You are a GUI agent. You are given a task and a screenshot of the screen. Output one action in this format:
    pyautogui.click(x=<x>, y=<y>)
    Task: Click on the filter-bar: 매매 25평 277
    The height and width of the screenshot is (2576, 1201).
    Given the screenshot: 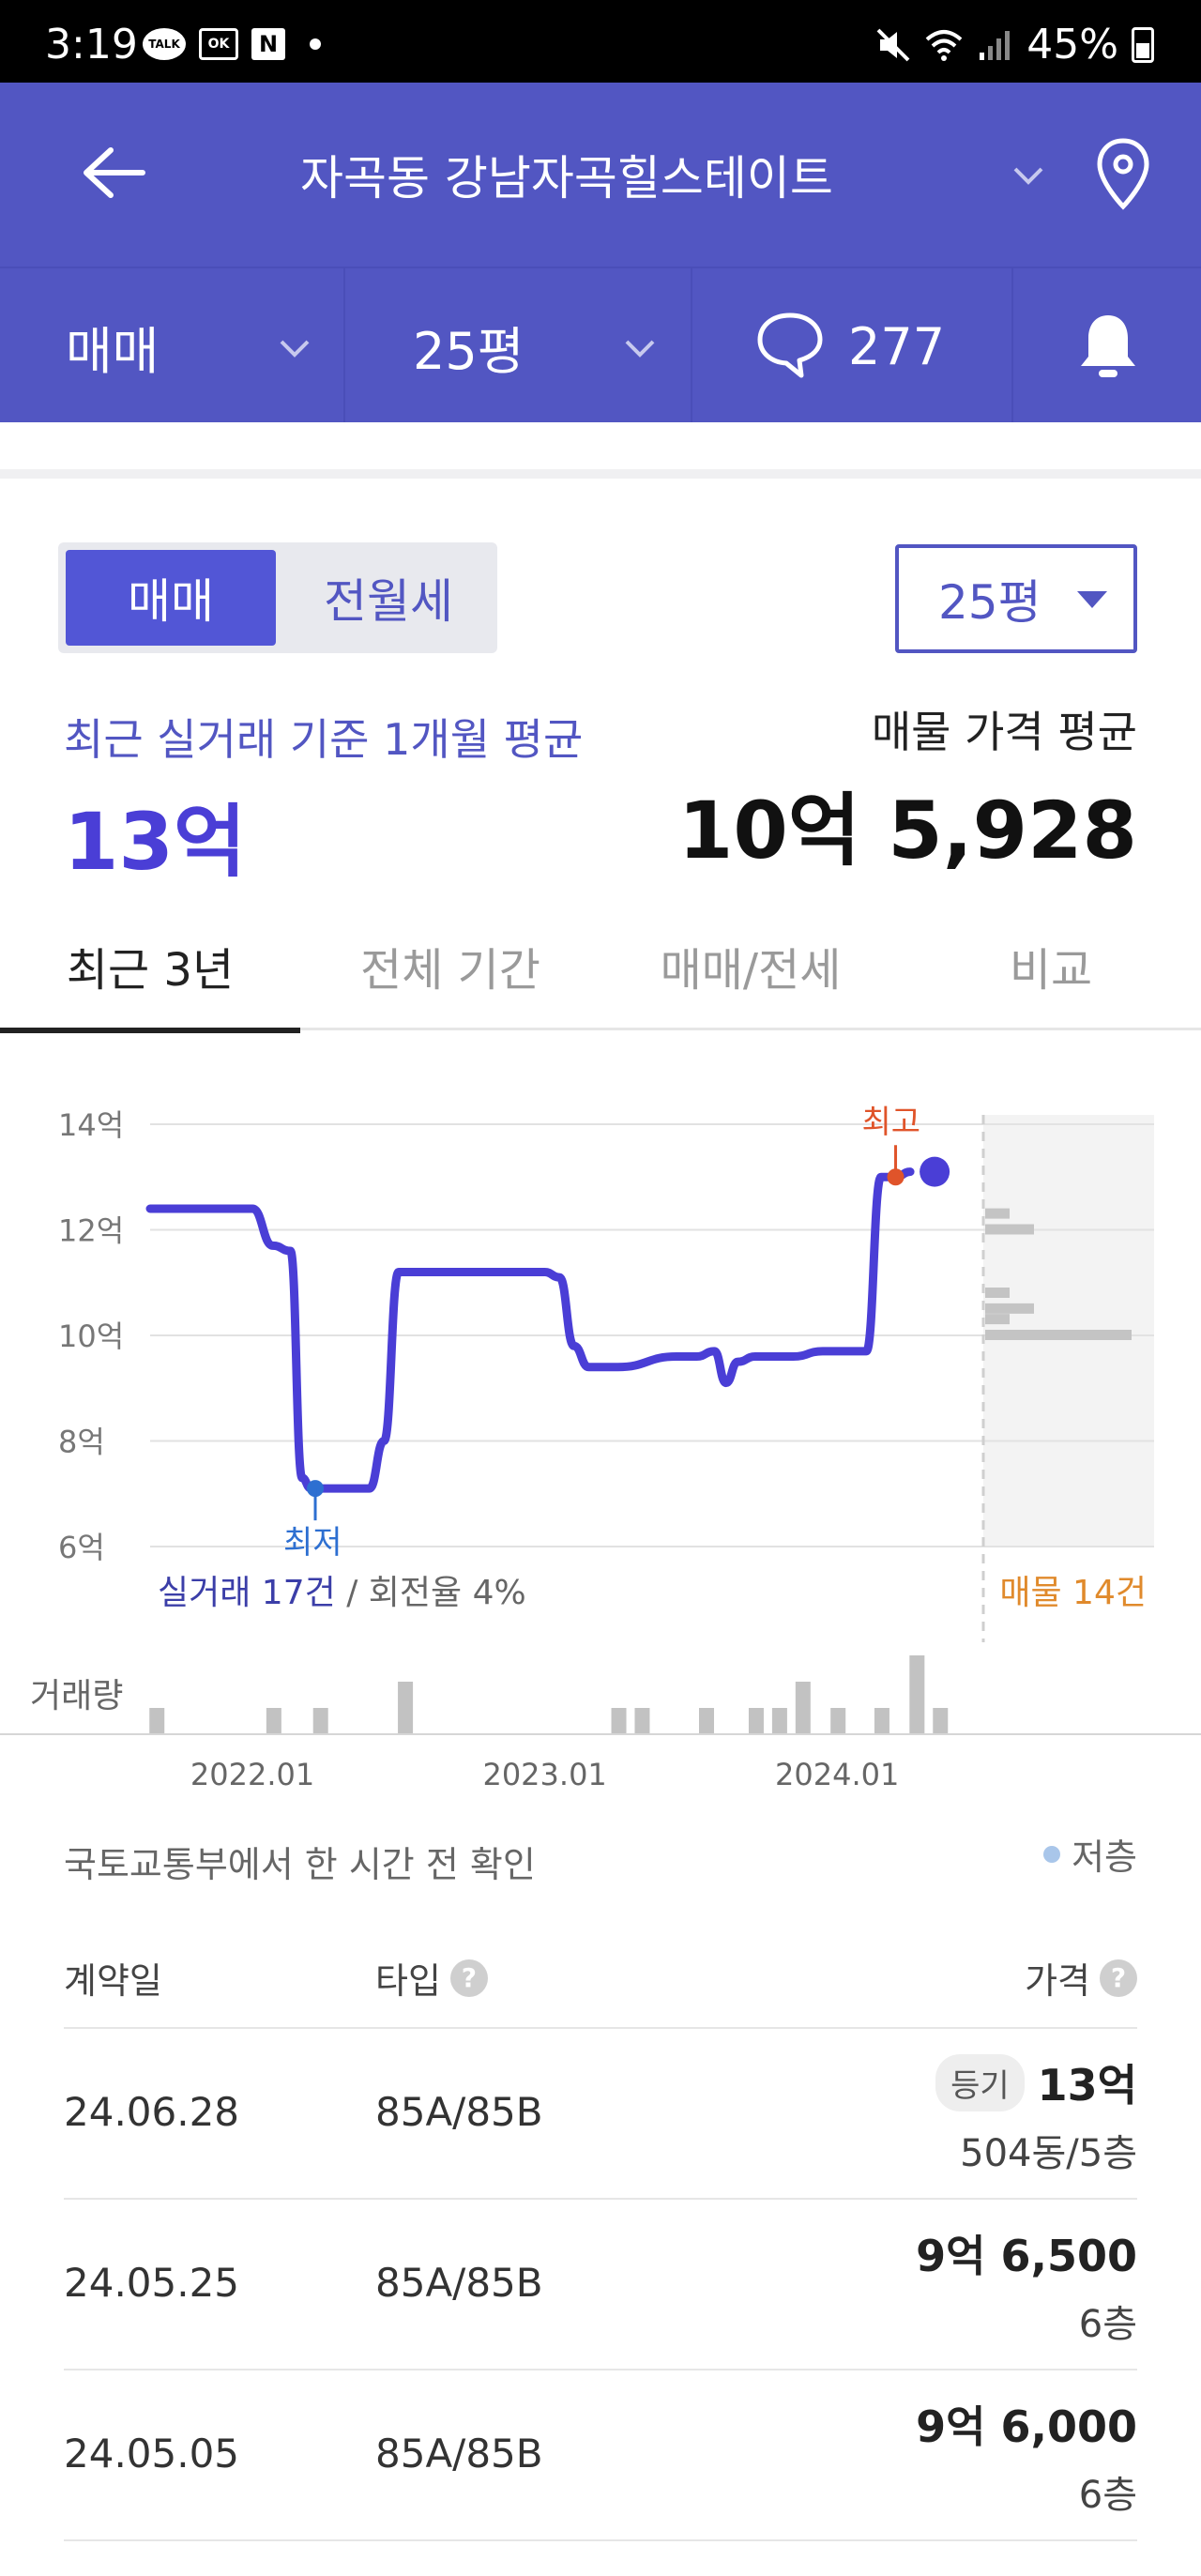 What is the action you would take?
    pyautogui.click(x=600, y=345)
    